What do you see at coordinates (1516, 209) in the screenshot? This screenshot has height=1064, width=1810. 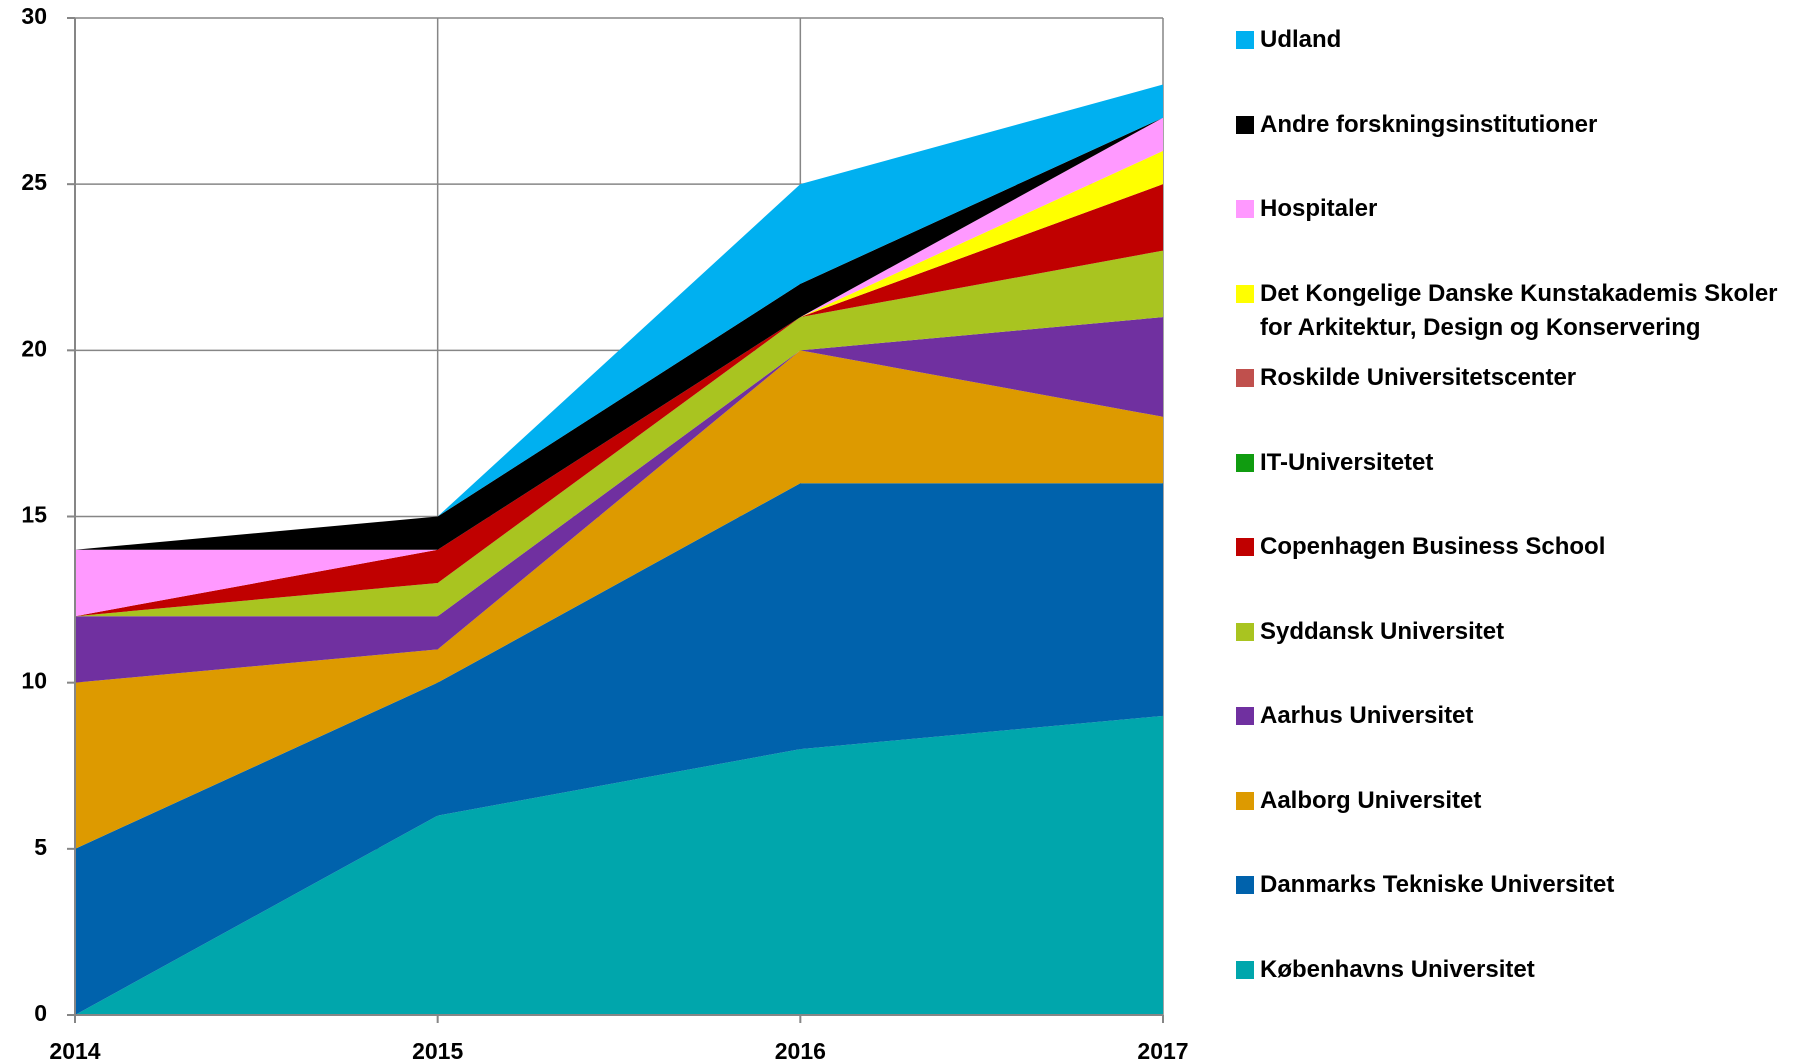 I see `legend-item: Hospitaler` at bounding box center [1516, 209].